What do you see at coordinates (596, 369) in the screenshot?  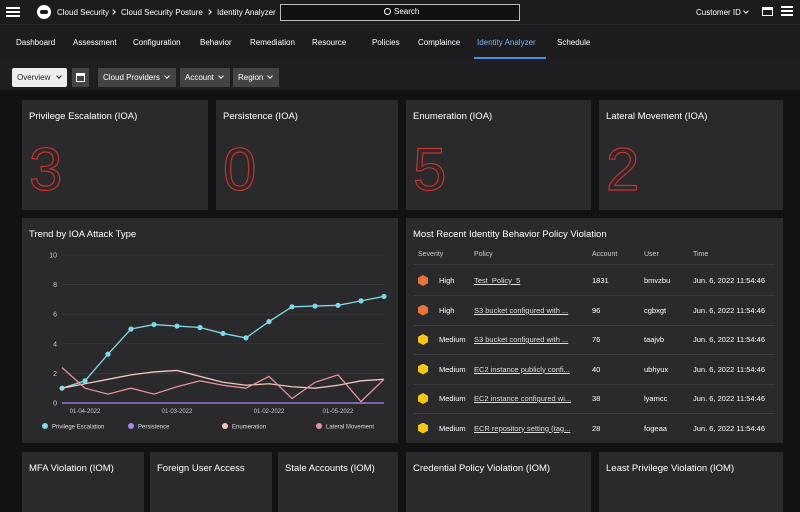 I see `account-cell: 40` at bounding box center [596, 369].